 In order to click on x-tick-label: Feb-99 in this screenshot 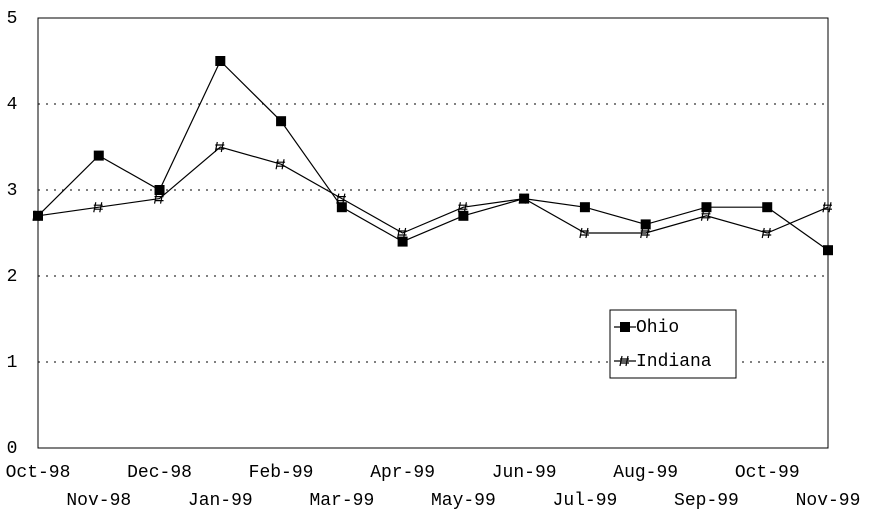, I will do `click(281, 473)`.